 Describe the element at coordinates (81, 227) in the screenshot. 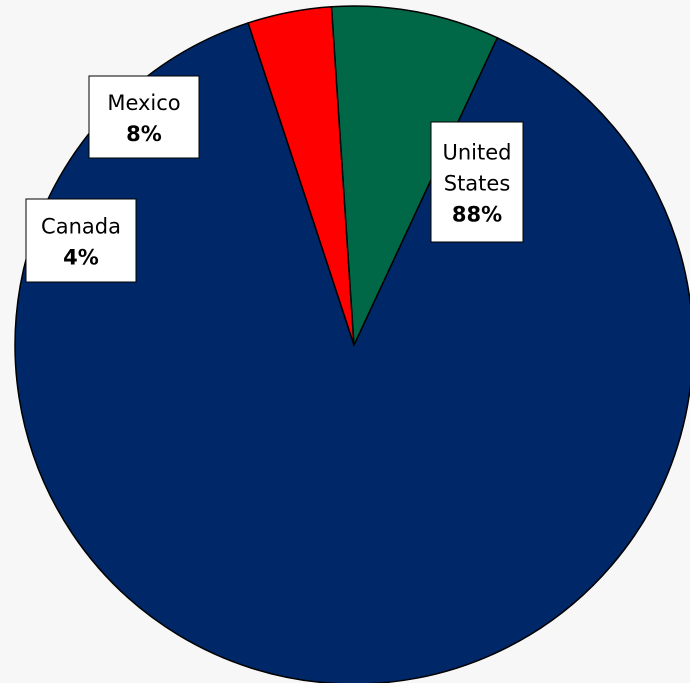

I see `data-label-category: Canada` at that location.